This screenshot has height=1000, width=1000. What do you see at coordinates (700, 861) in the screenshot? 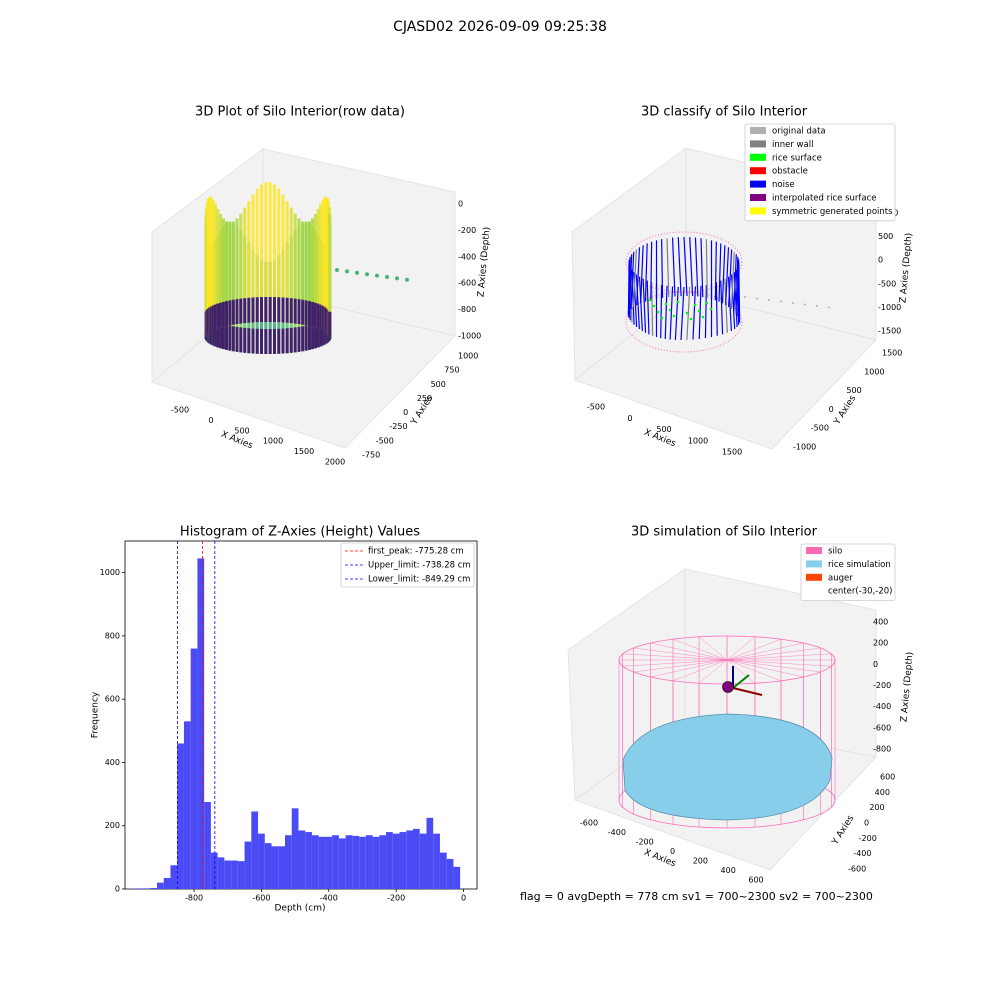
I see `x-tick-label: 200` at bounding box center [700, 861].